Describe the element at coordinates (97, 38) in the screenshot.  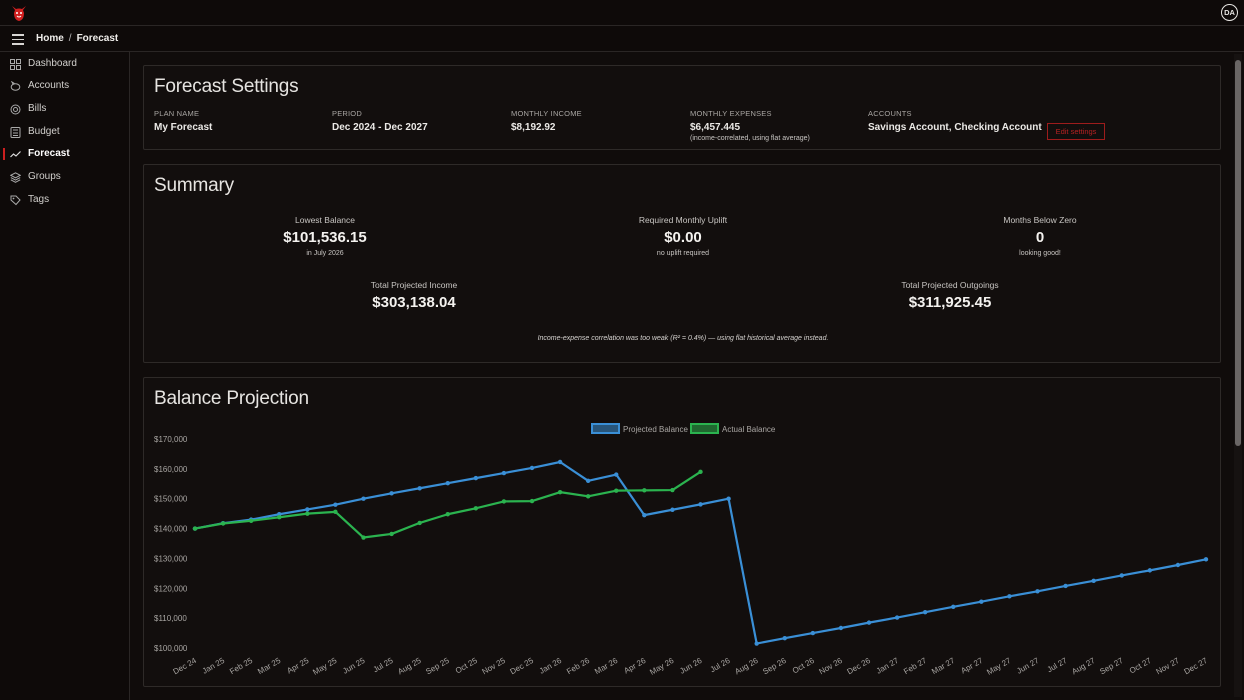
I see `breadcrumb-current: Forecast` at that location.